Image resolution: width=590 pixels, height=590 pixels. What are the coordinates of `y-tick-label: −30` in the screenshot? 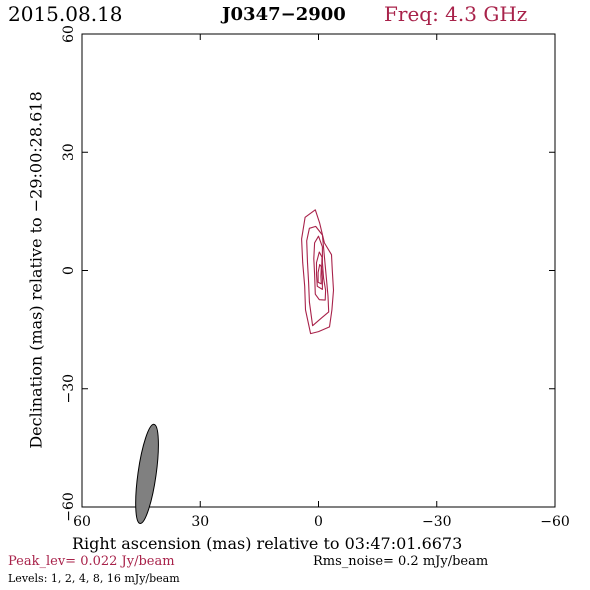 It's located at (69, 389).